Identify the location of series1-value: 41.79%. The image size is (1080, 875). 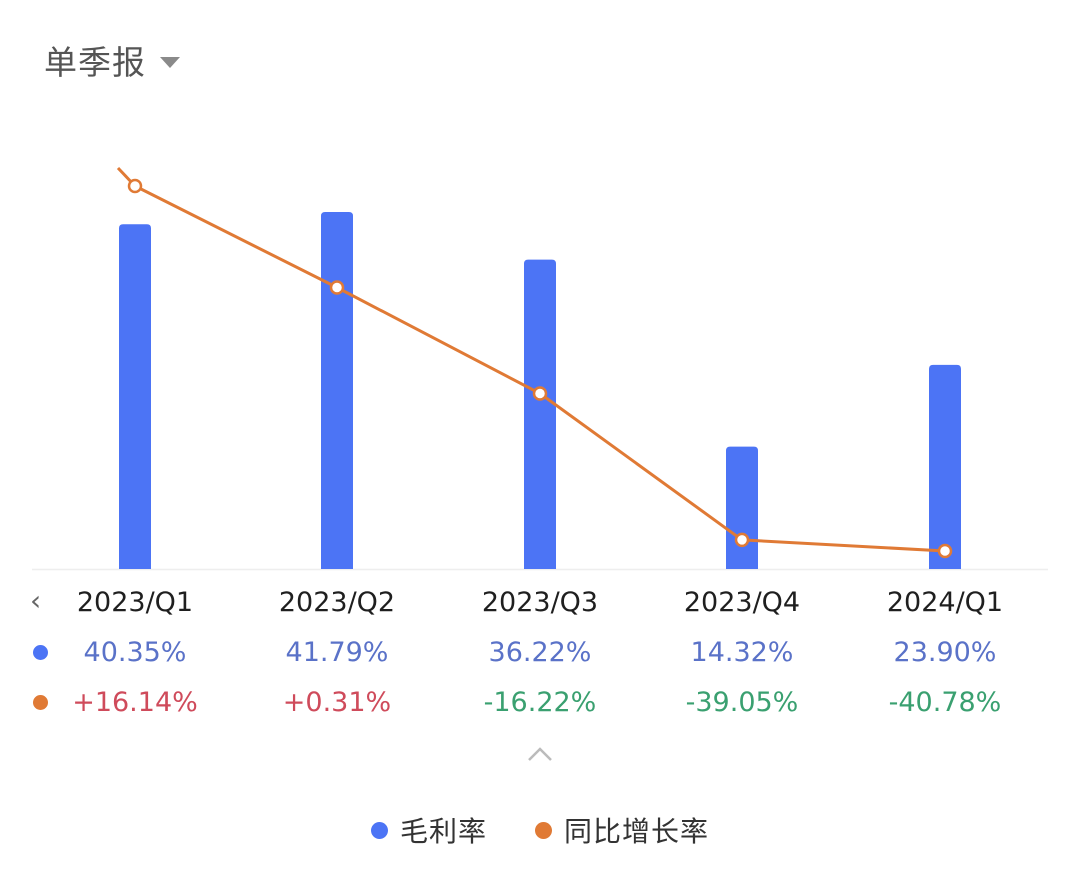
(337, 652).